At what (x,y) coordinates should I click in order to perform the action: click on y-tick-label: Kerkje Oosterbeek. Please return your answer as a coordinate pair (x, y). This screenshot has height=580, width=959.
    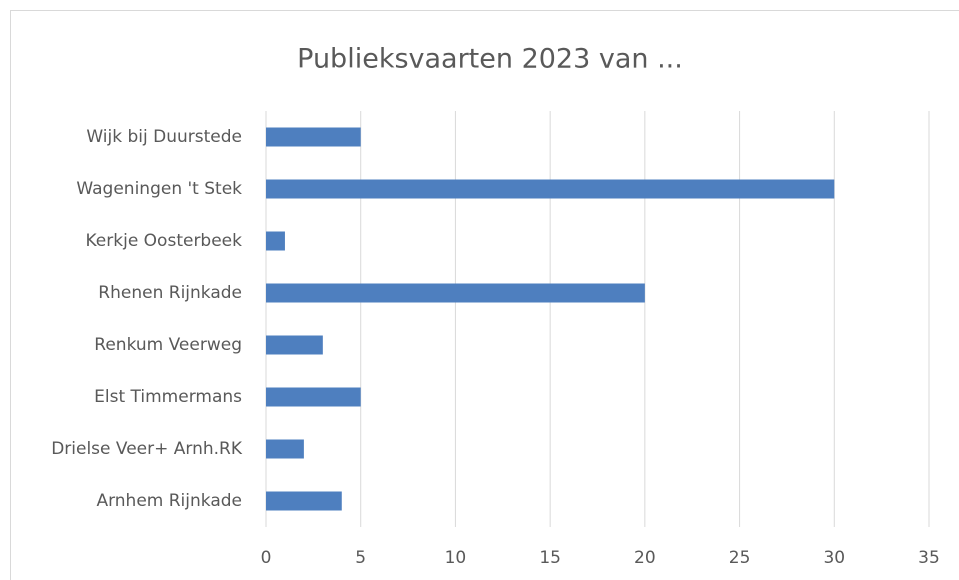
    Looking at the image, I should click on (164, 241).